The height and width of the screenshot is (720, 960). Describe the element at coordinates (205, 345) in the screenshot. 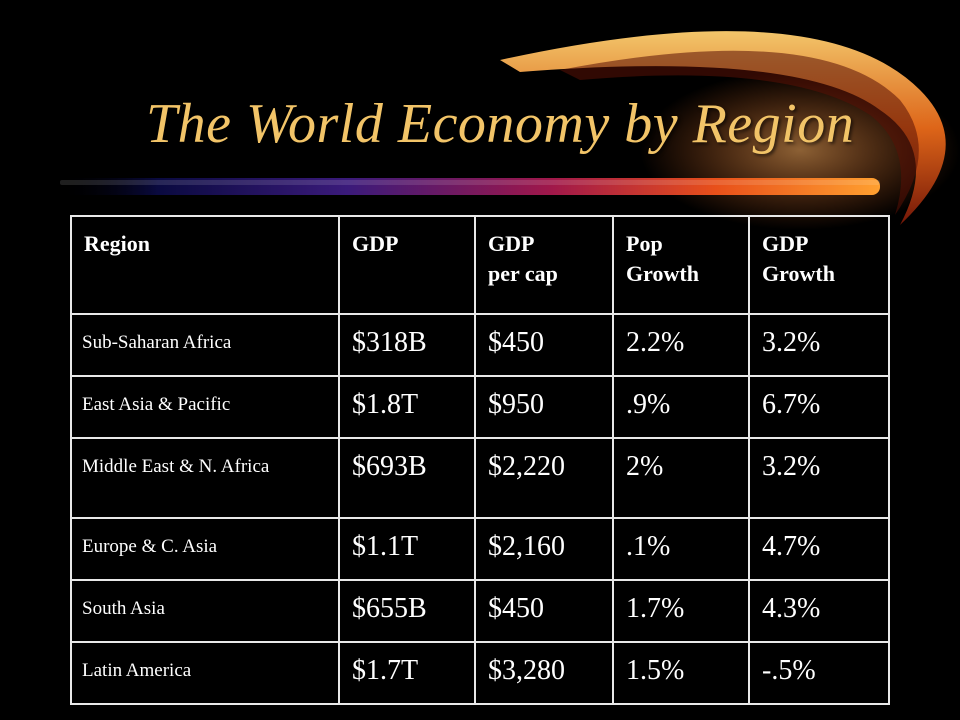

I see `region-cell: Sub-Saharan Africa` at that location.